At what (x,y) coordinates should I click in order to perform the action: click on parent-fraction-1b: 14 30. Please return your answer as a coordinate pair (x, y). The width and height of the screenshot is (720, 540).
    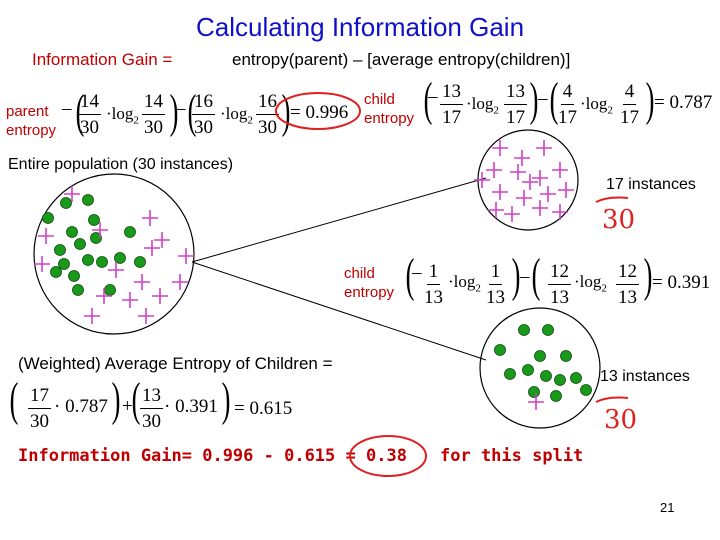
    Looking at the image, I should click on (153, 114).